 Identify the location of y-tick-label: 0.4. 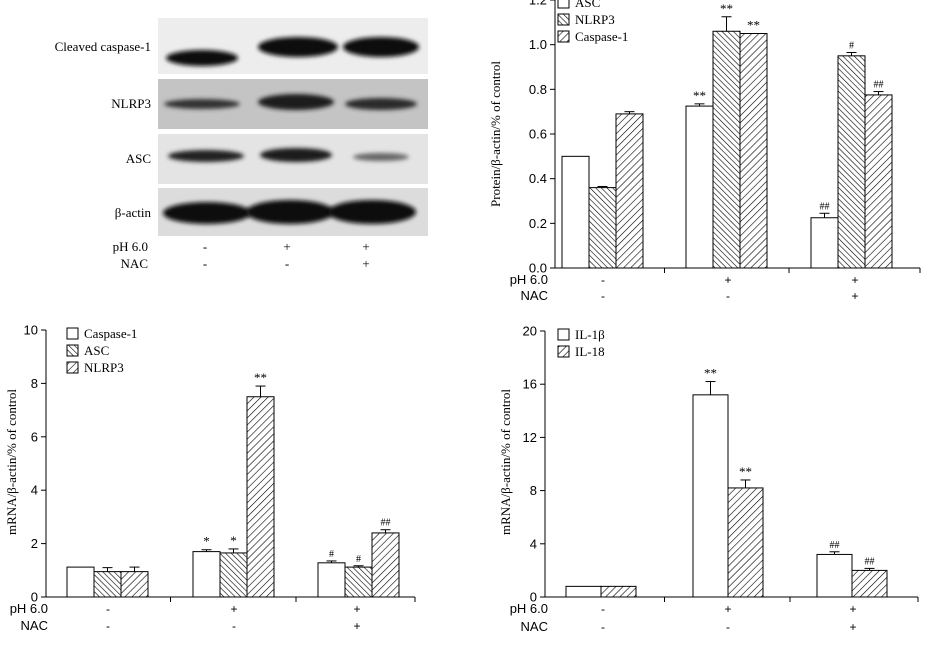
(538, 178).